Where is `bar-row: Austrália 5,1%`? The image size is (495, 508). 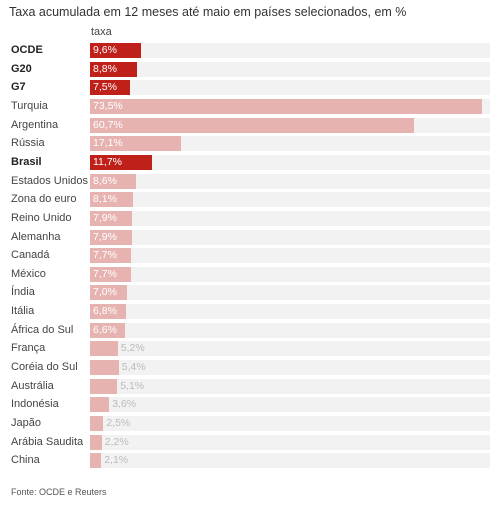 bar-row: Austrália 5,1% is located at coordinates (247, 386).